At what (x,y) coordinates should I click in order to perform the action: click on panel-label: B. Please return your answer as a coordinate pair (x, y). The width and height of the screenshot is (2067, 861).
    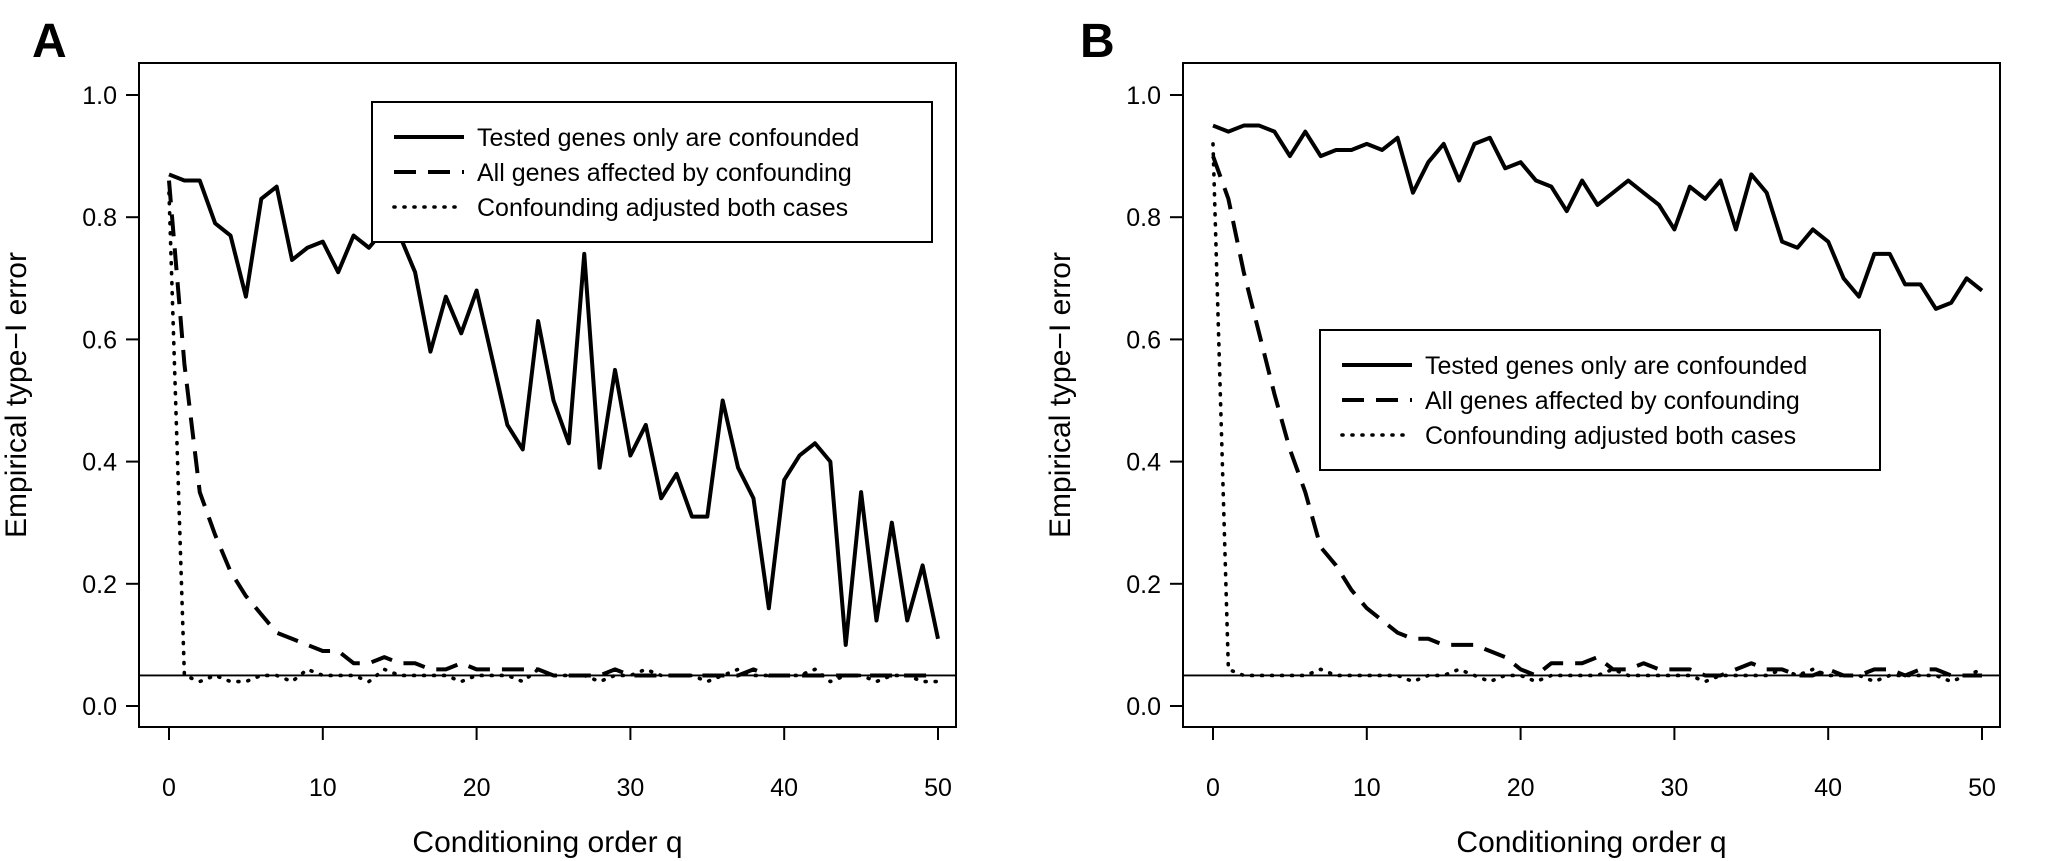
    Looking at the image, I should click on (1097, 41).